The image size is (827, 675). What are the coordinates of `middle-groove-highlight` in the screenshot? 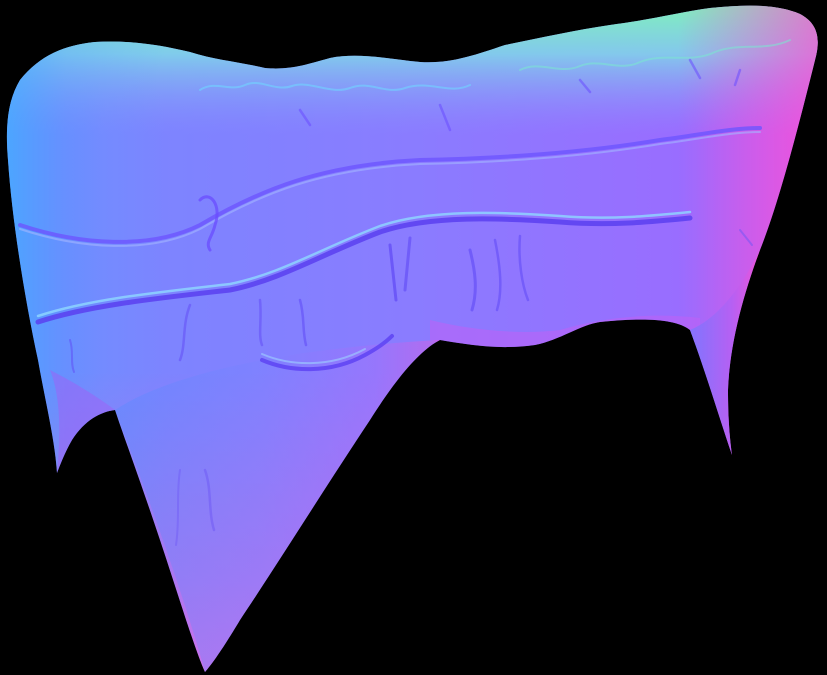 It's located at (364, 264).